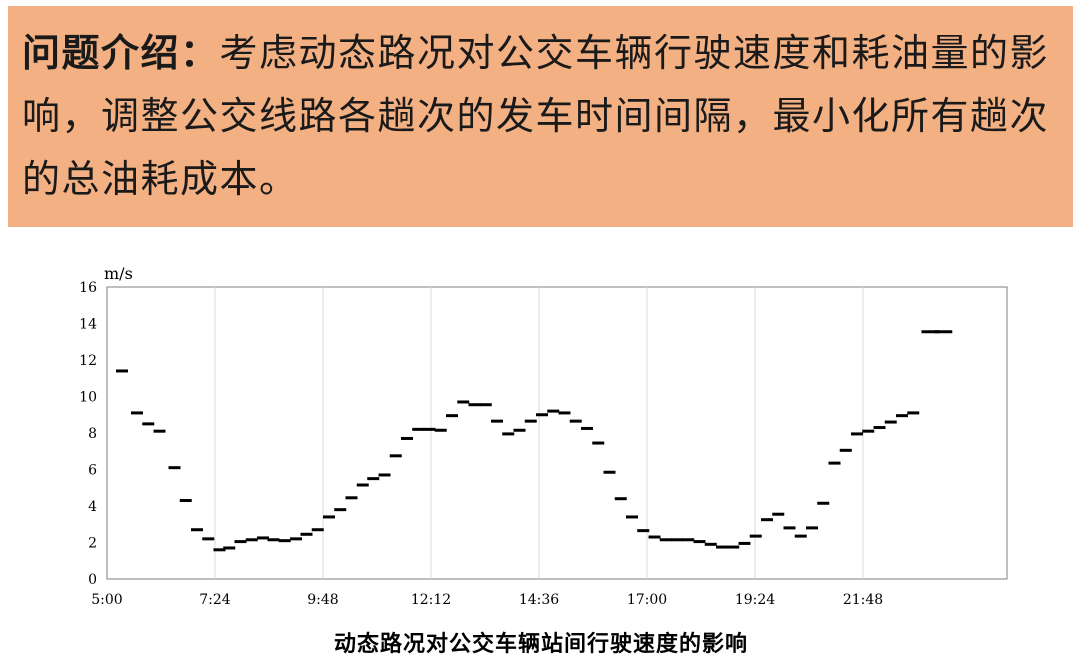  I want to click on x-tick-label: 9:48, so click(322, 600).